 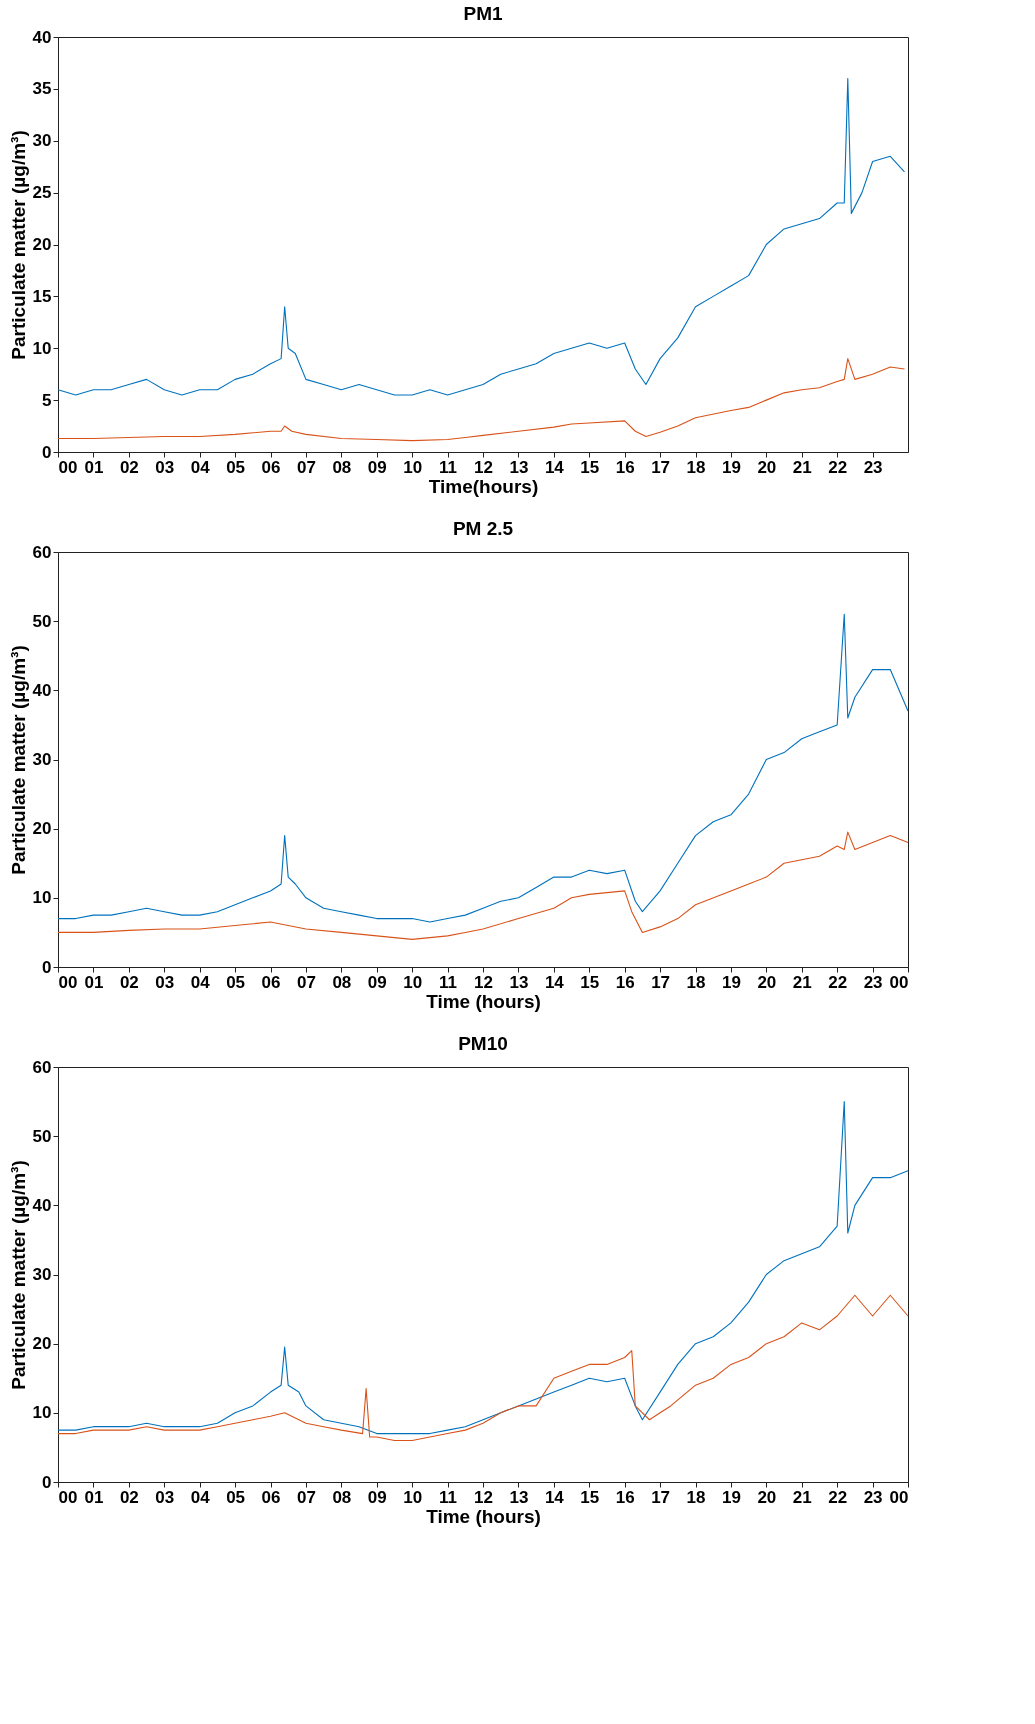 I want to click on chart-title: PM 2.5, so click(x=483, y=528).